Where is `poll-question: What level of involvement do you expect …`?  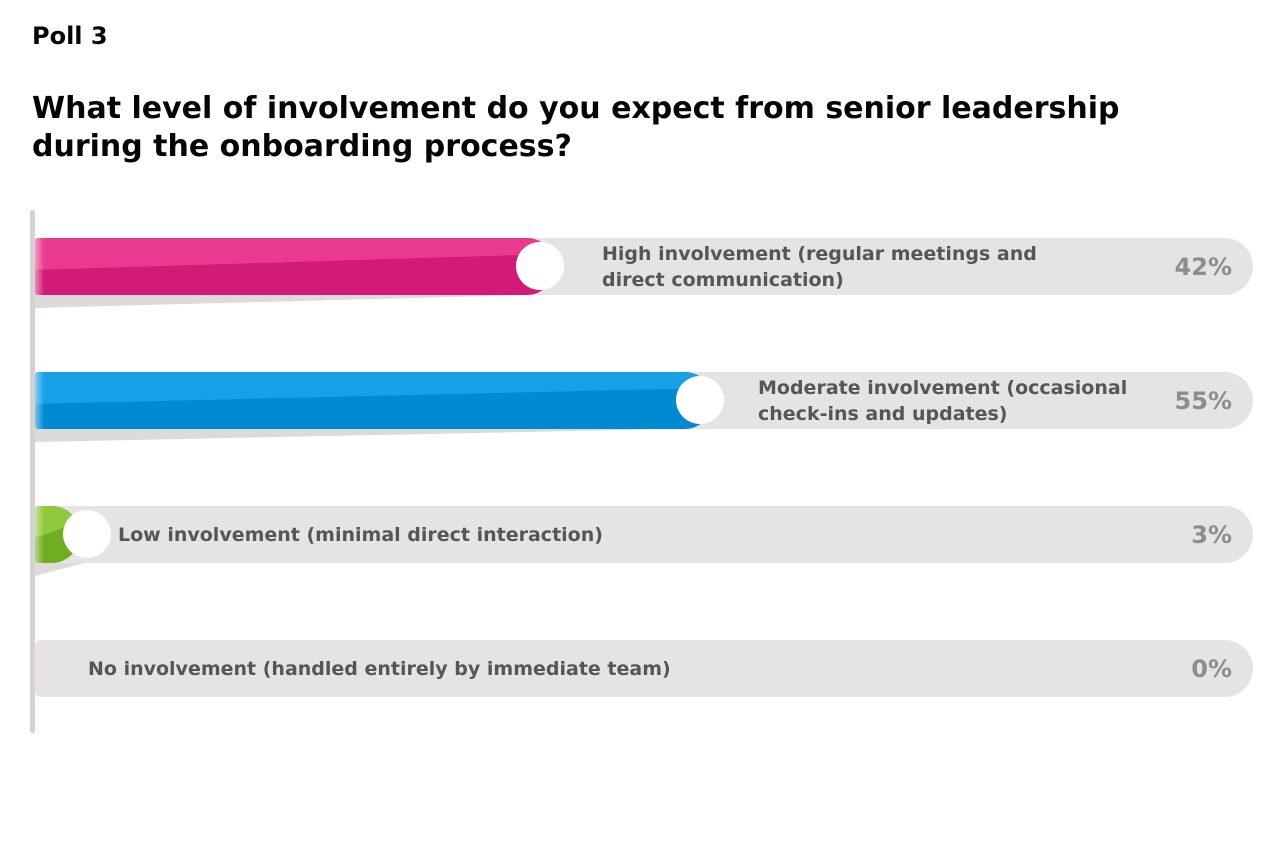
poll-question: What level of involvement do you expect … is located at coordinates (576, 128).